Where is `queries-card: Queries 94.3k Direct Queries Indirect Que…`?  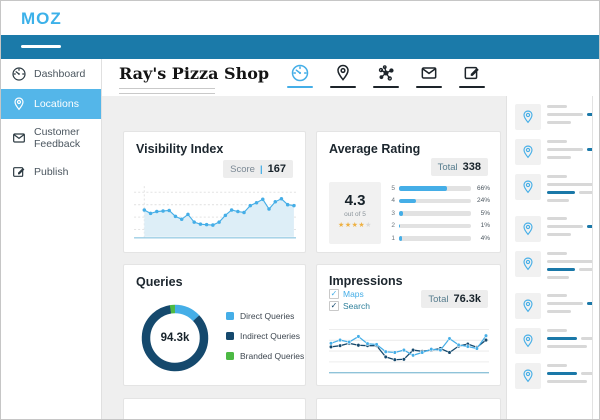
queries-card: Queries 94.3k Direct Queries Indirect Que… is located at coordinates (214, 325).